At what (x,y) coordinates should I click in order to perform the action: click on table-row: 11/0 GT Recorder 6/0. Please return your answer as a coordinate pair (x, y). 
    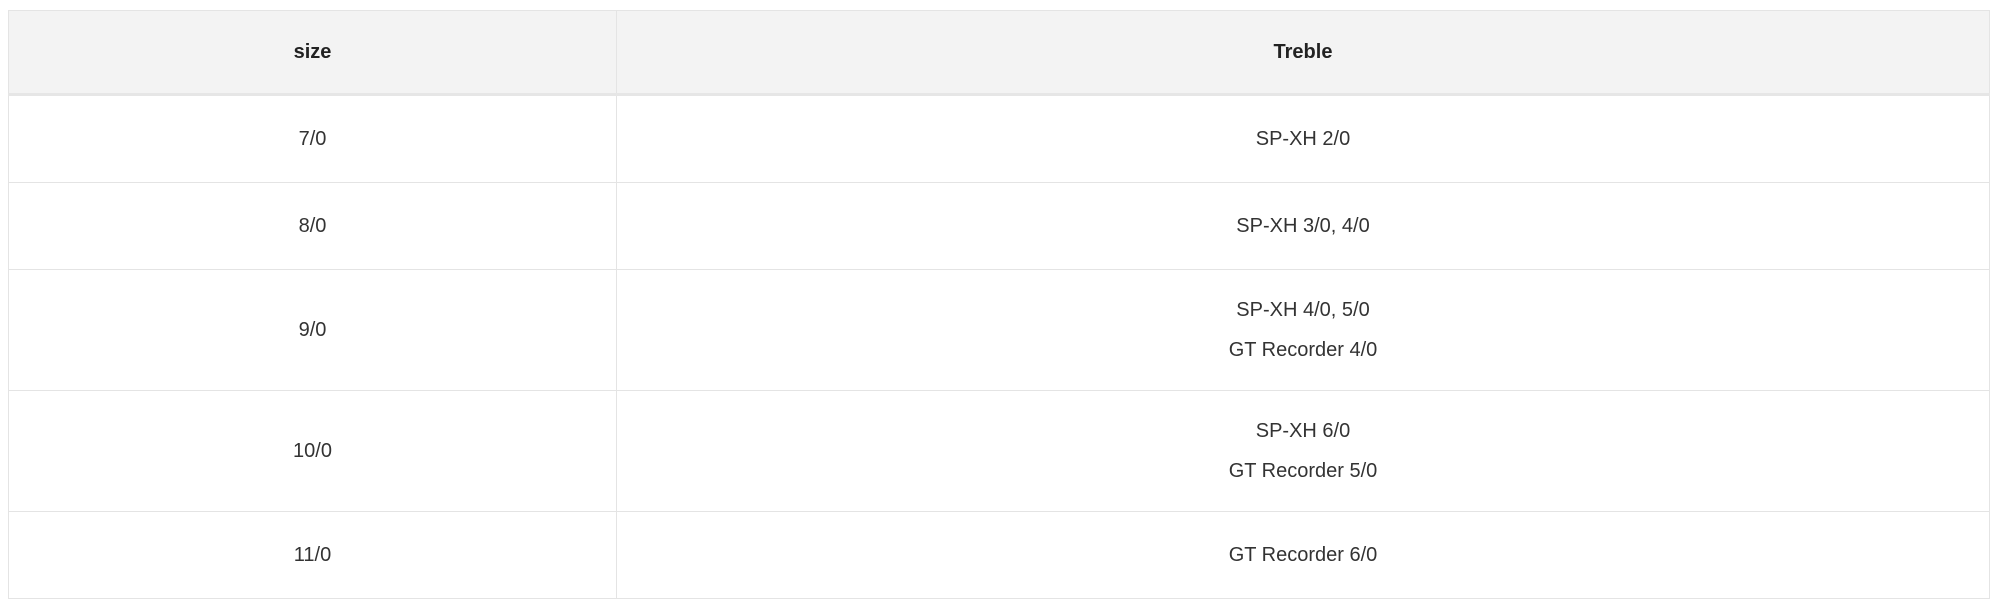
    Looking at the image, I should click on (999, 555).